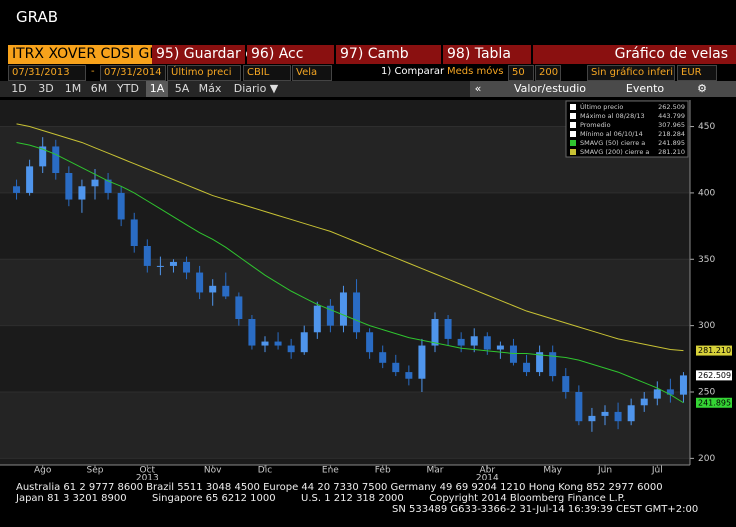 This screenshot has height=527, width=736. What do you see at coordinates (210, 88) in the screenshot?
I see `period-button: Máx` at bounding box center [210, 88].